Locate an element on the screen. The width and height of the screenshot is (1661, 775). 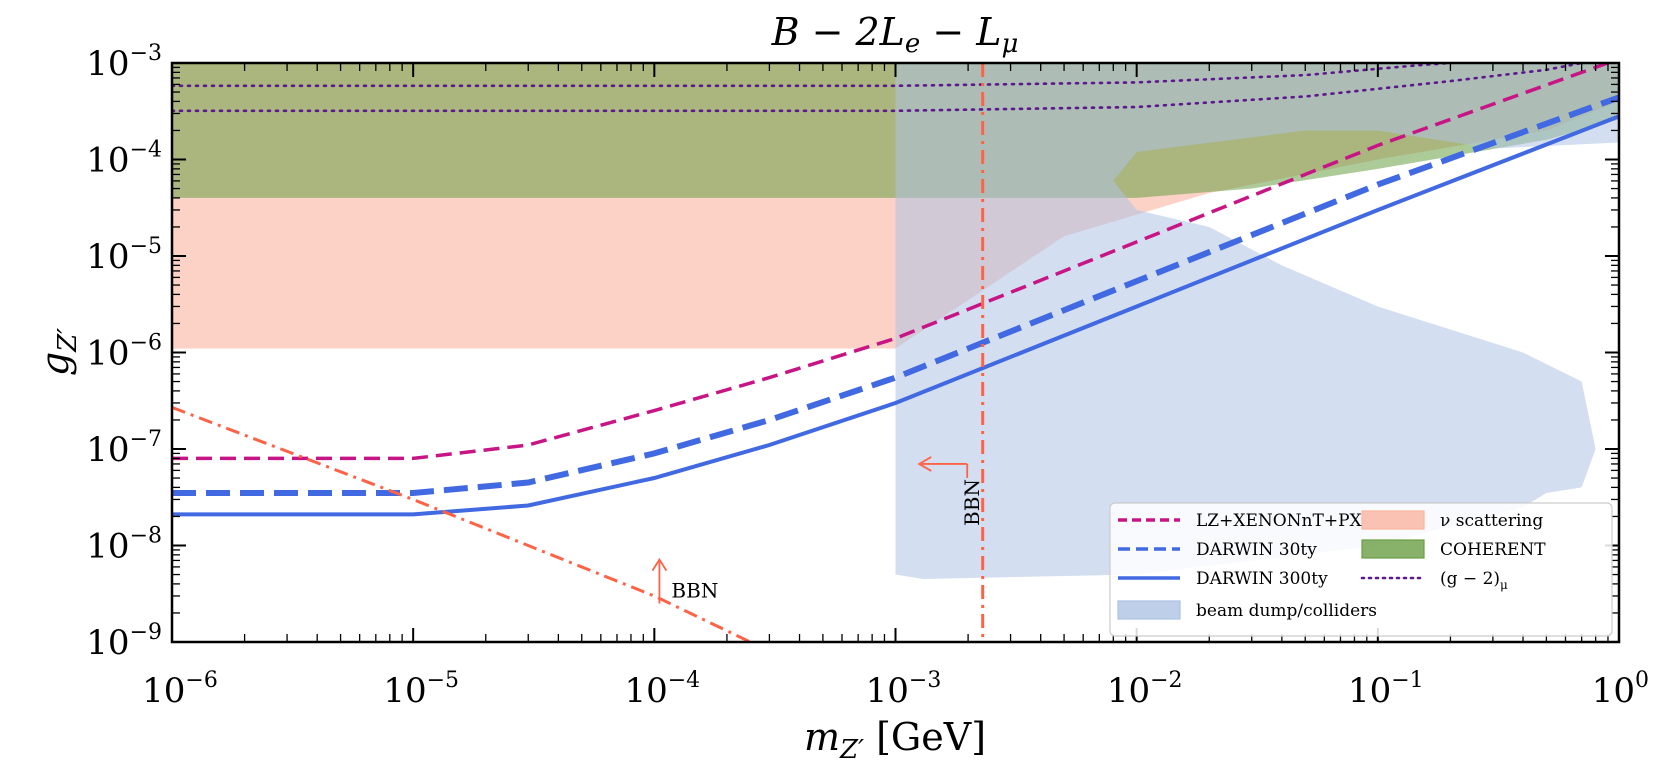
y-tick-label-exp: −6 is located at coordinates (146, 343).